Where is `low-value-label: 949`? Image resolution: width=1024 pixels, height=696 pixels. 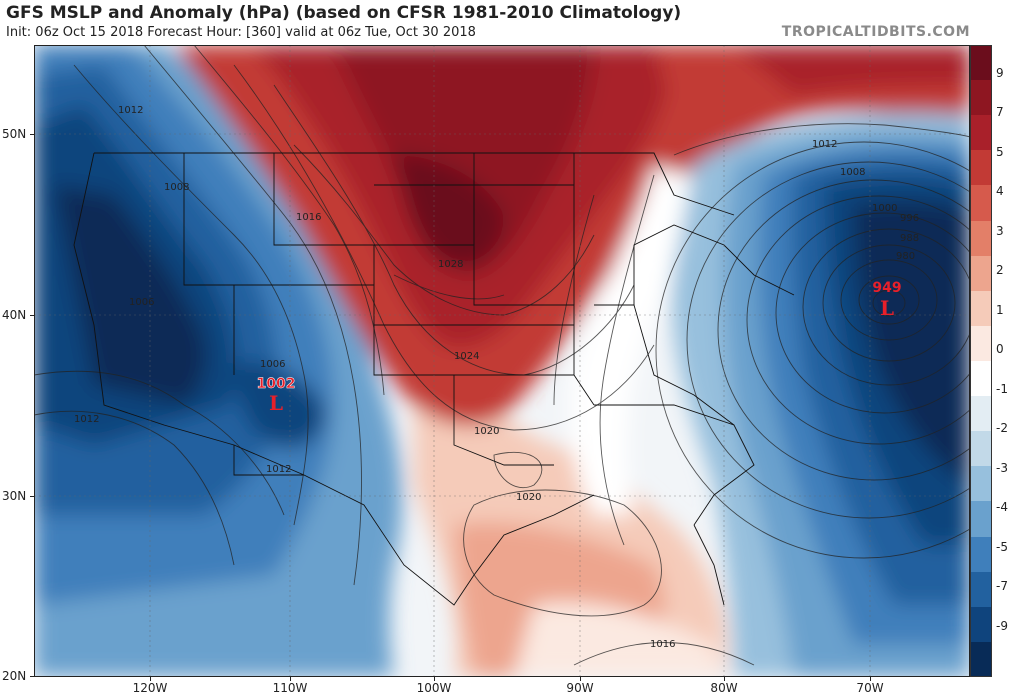 low-value-label: 949 is located at coordinates (886, 288).